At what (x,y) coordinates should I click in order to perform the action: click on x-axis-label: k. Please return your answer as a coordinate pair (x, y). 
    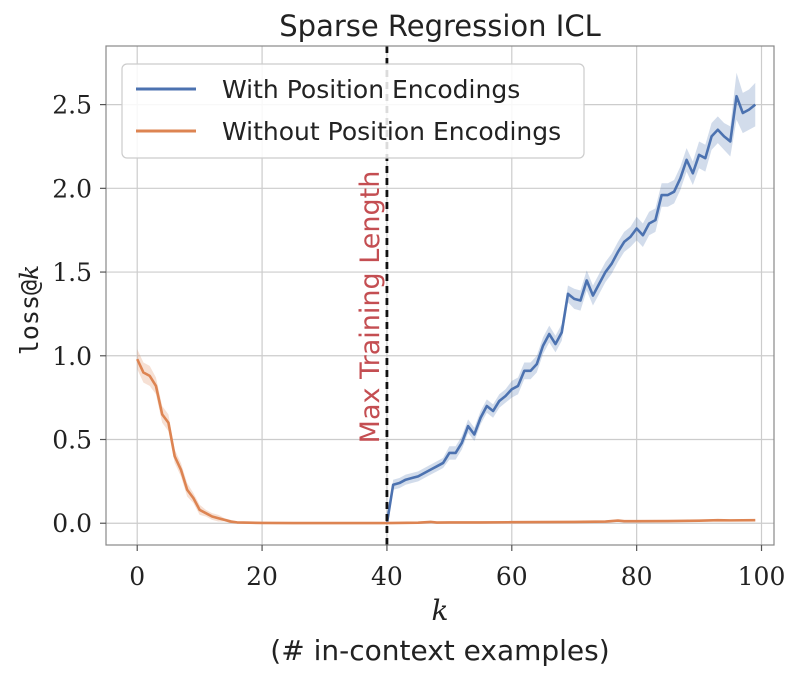
    Looking at the image, I should click on (440, 610).